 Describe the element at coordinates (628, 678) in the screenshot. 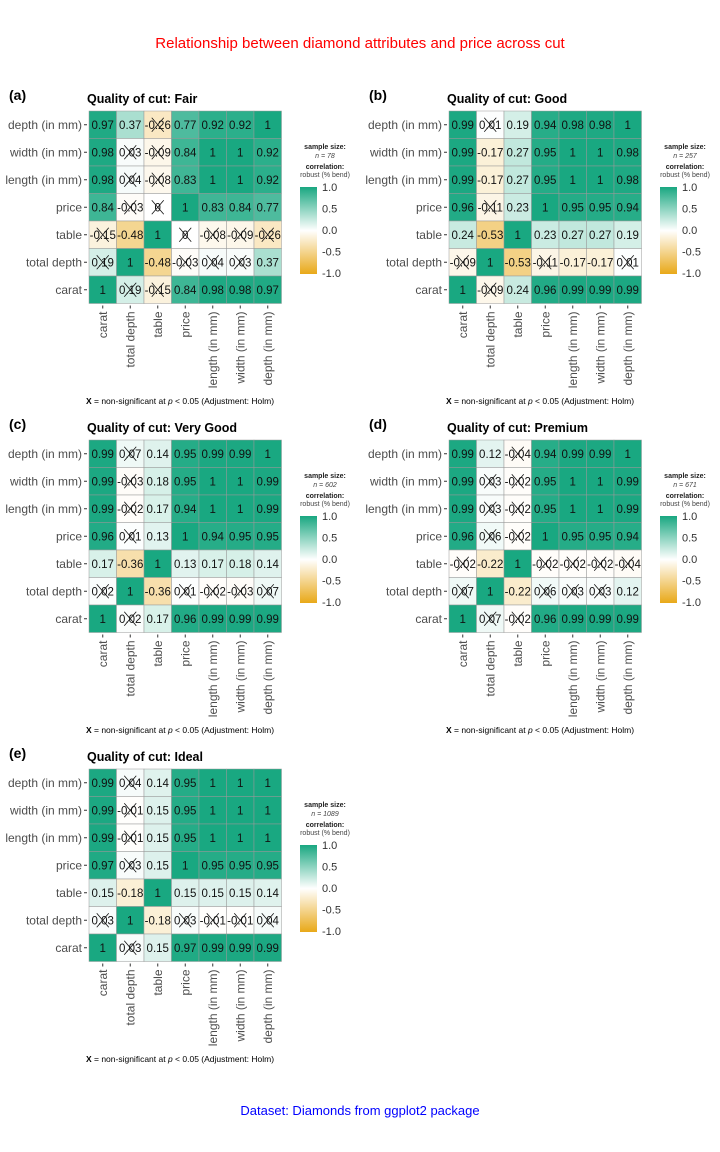

I see `x-tick-label: depth (in mm)` at that location.